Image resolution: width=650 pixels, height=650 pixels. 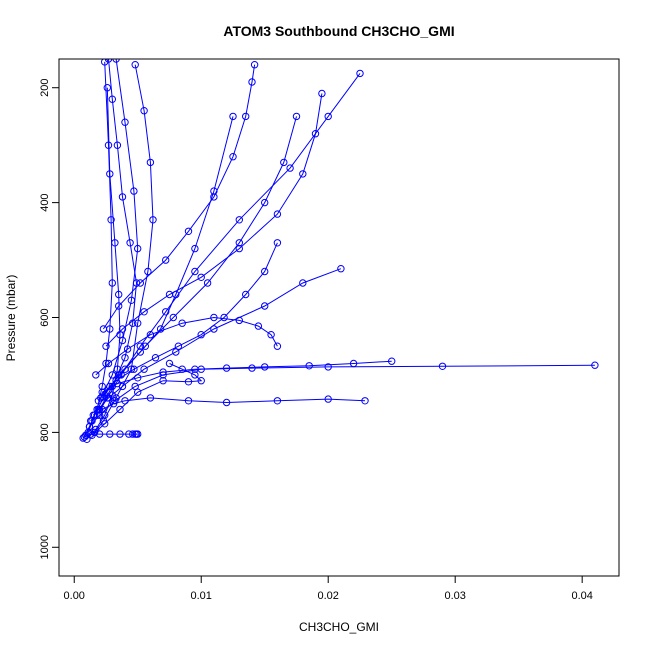 What do you see at coordinates (581, 596) in the screenshot?
I see `x-tick-label: 0.04` at bounding box center [581, 596].